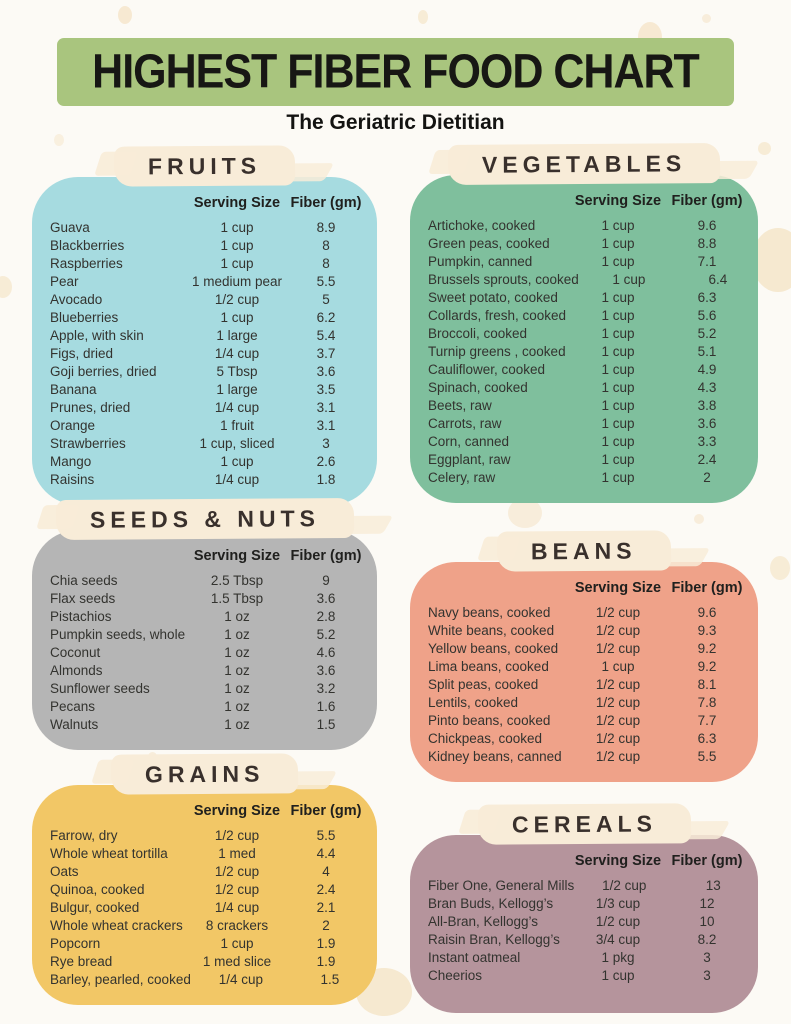 This screenshot has width=791, height=1024. I want to click on food-name: Split peas, cooked, so click(483, 684).